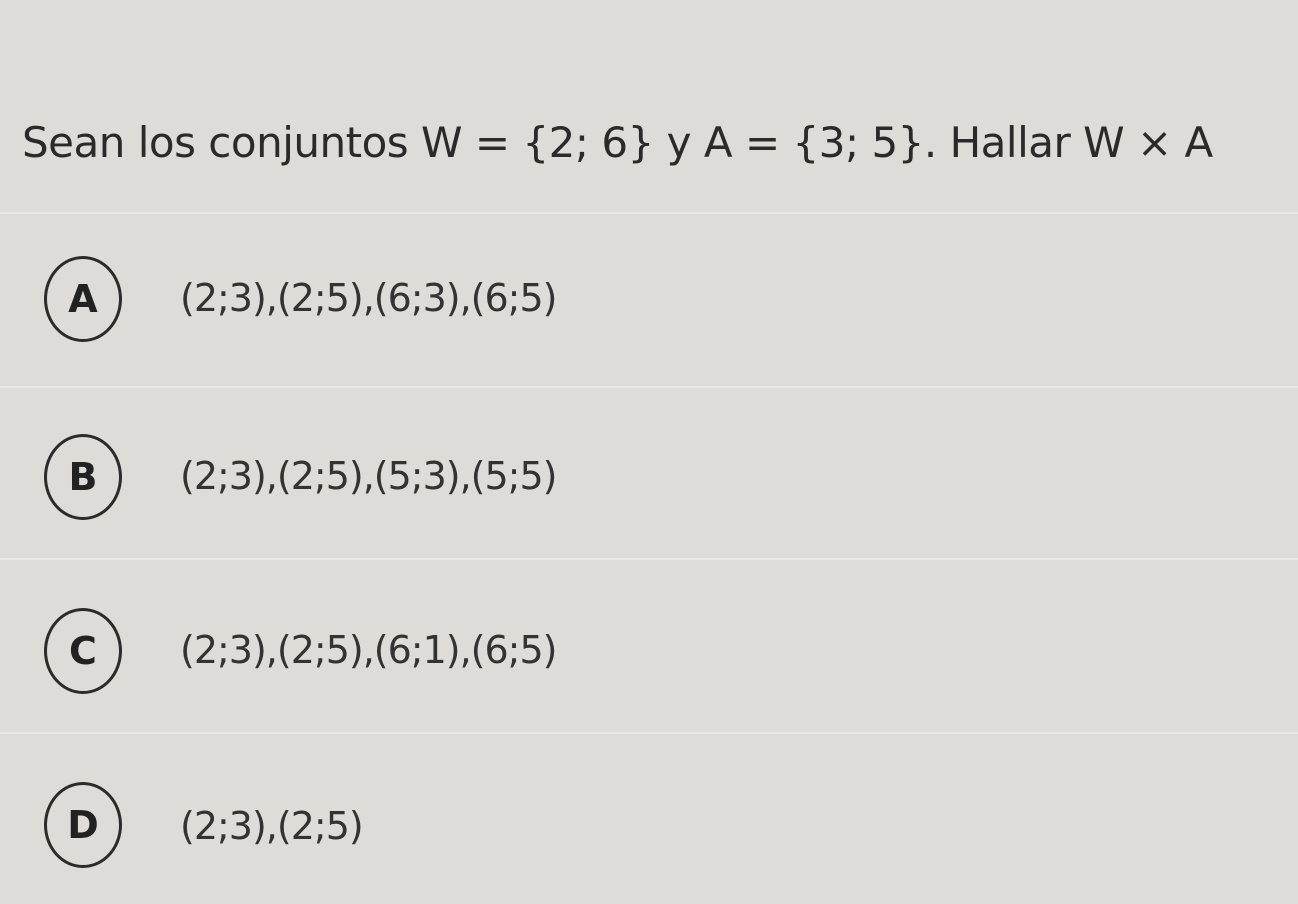  I want to click on option-letter-d: D, so click(83, 825).